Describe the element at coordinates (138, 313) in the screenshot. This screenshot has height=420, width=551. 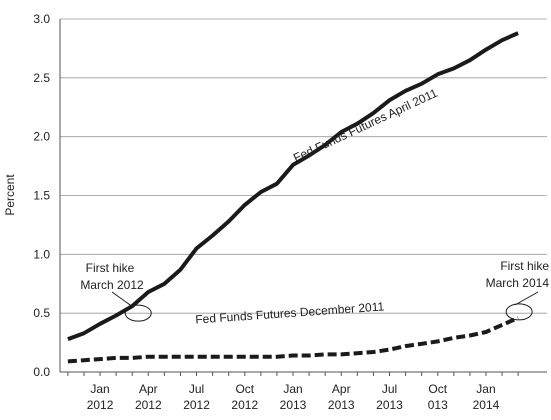
I see `annotation-ellipse-2012` at that location.